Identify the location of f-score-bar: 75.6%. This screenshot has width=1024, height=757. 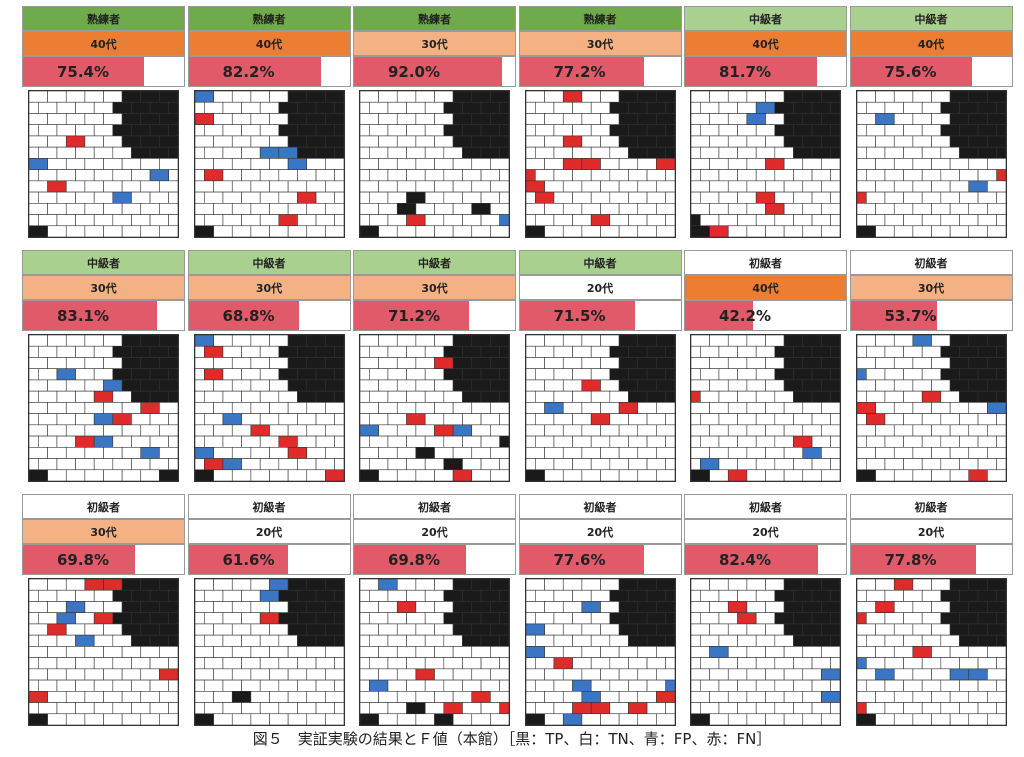
(931, 71).